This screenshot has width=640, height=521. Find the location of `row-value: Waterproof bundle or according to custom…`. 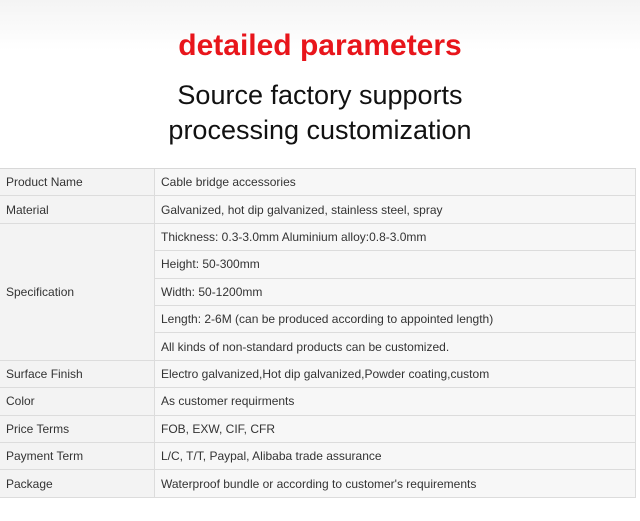

row-value: Waterproof bundle or according to custom… is located at coordinates (395, 484).